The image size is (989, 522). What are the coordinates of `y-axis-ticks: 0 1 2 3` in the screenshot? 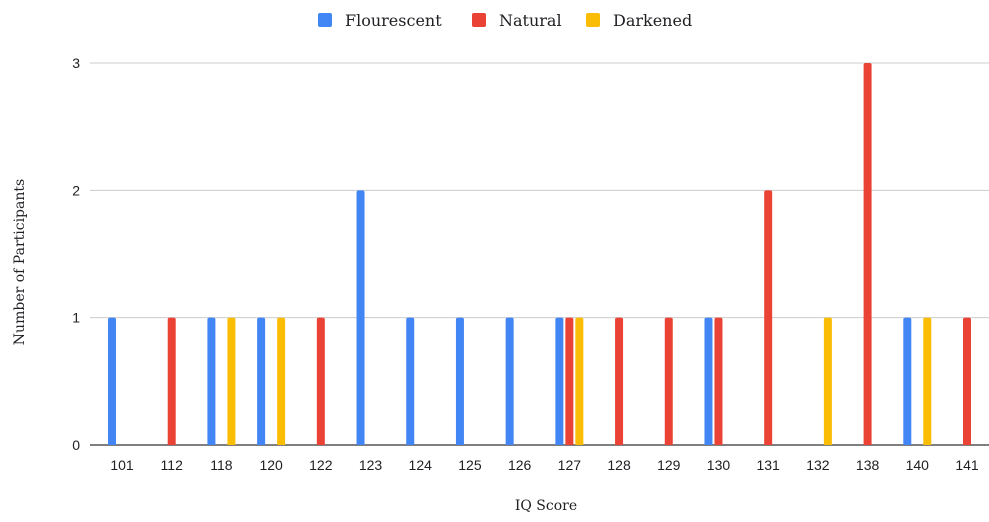 It's located at (76, 254).